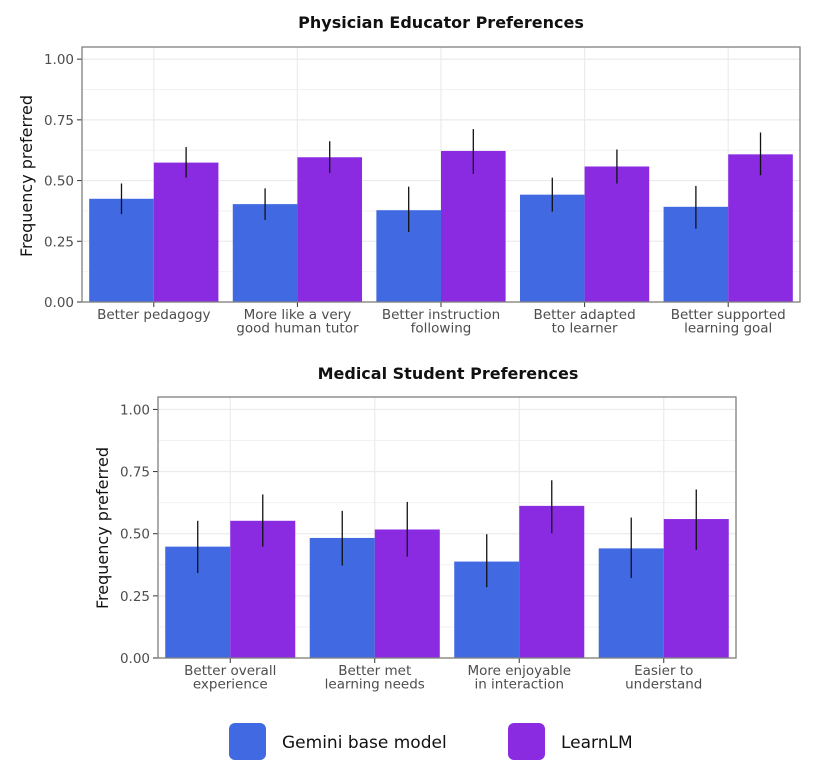 The image size is (813, 779). Describe the element at coordinates (597, 743) in the screenshot. I see `legend-label-learnlm: LearnLM` at that location.